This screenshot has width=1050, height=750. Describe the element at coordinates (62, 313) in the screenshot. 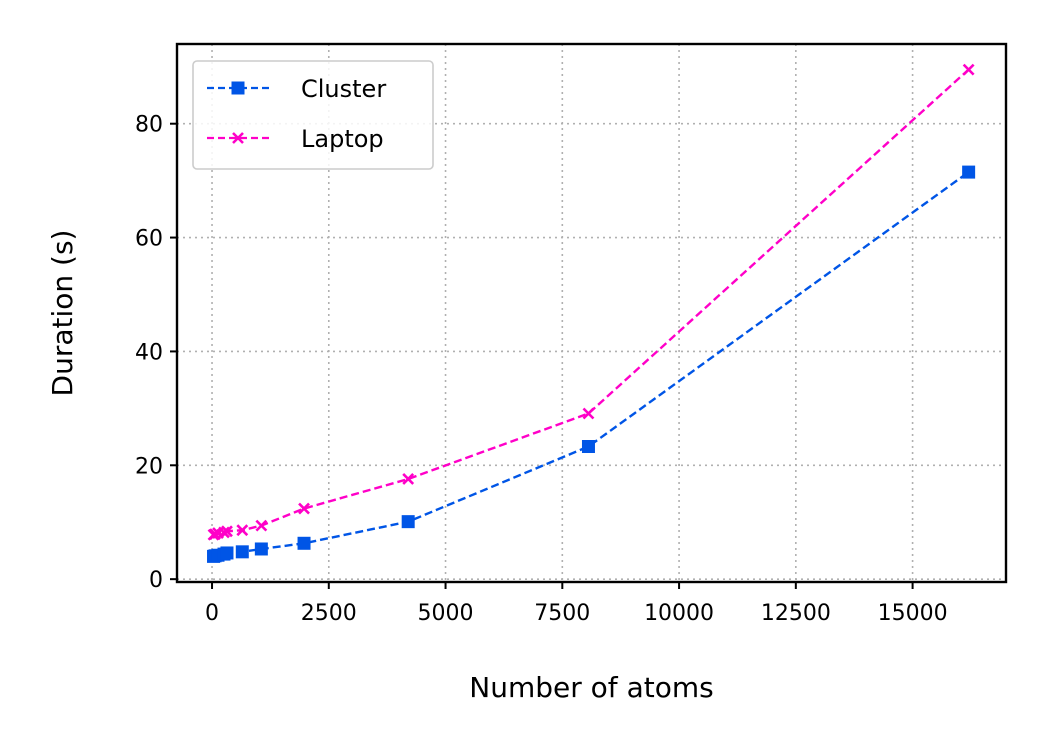

I see `y-axis-label: Duration (s)` at that location.